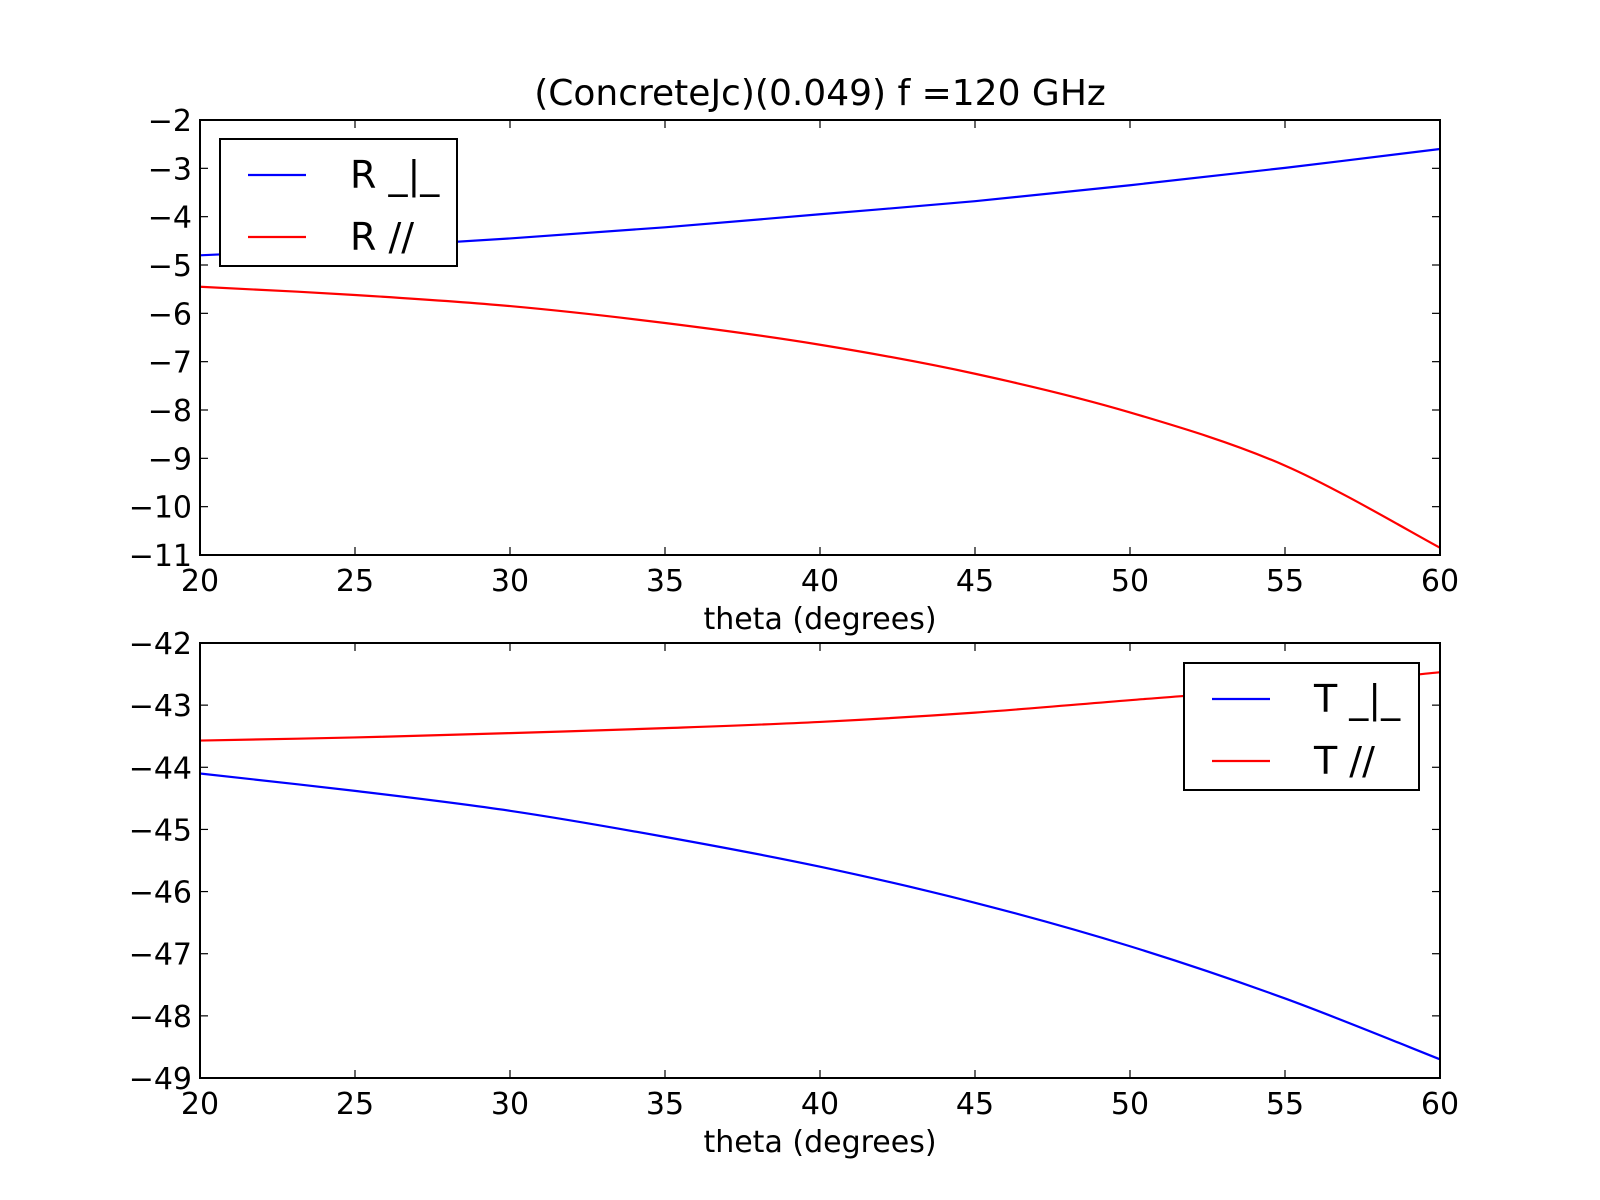  What do you see at coordinates (355, 1104) in the screenshot?
I see `bottom-x-tick-label: 25` at bounding box center [355, 1104].